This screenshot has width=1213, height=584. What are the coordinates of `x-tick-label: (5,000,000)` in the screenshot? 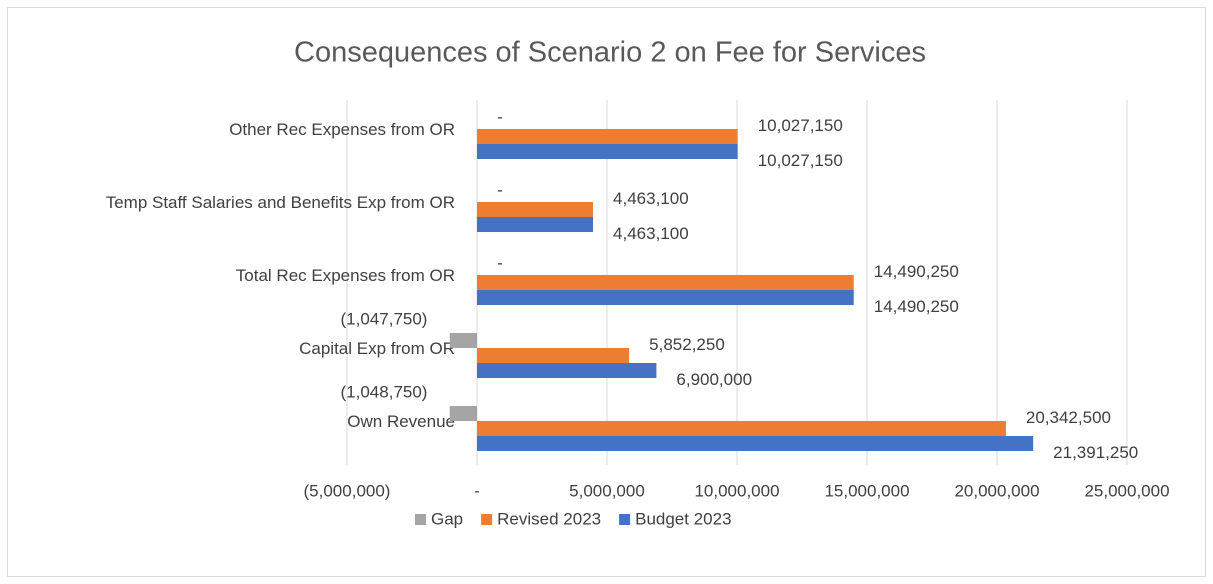 It's located at (347, 490).